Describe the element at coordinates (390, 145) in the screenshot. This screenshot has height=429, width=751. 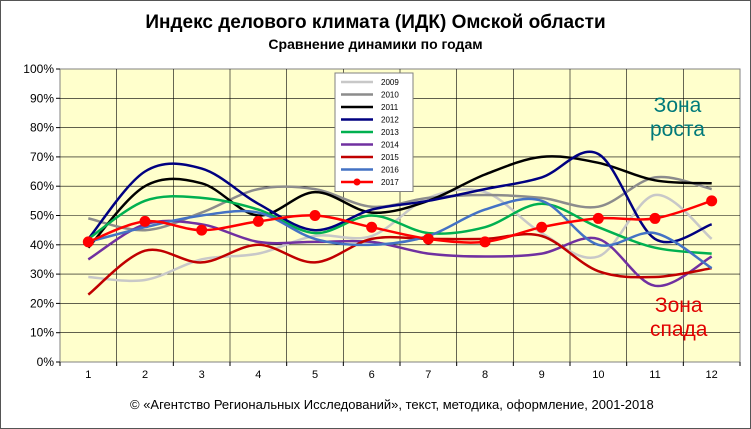
I see `legend-label-2014: 2014` at that location.